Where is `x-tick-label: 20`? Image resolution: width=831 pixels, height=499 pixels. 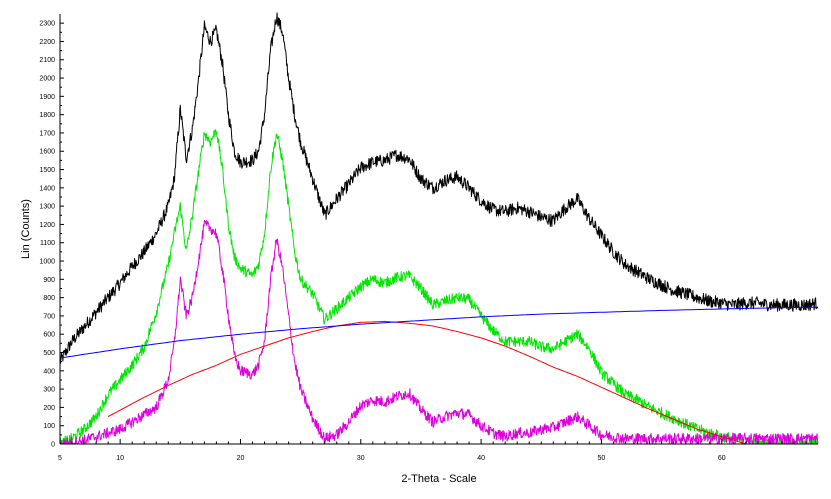 x-tick-label: 20 is located at coordinates (241, 458).